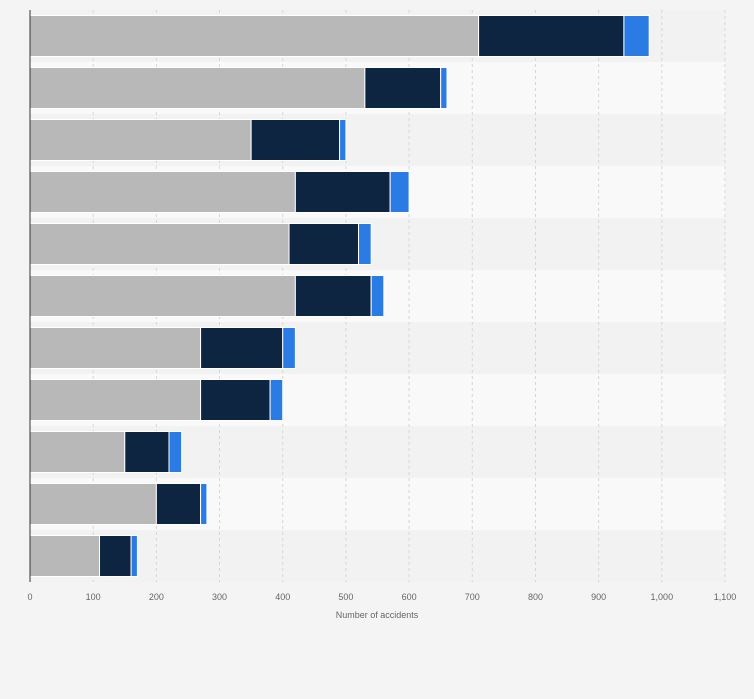 The width and height of the screenshot is (754, 699). I want to click on x-tick-label: 1,100, so click(725, 597).